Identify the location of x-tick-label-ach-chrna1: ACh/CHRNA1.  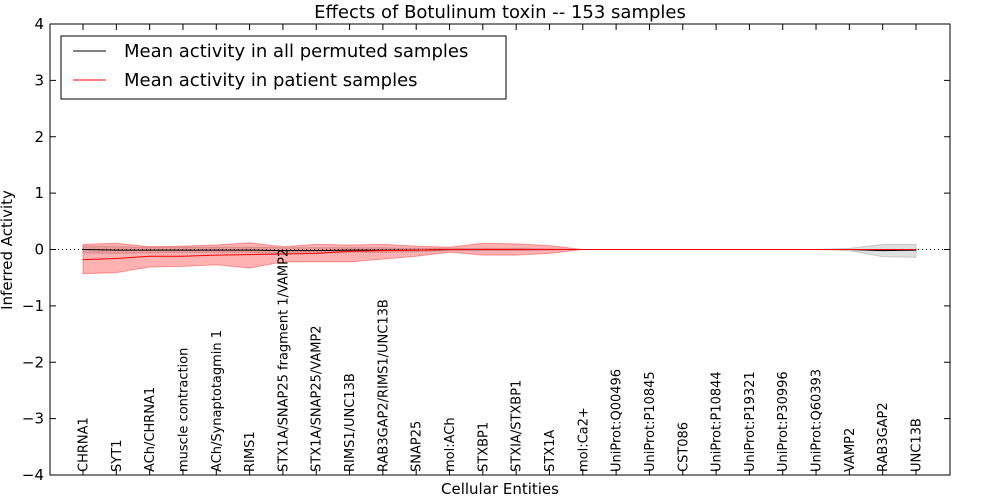
(150, 429).